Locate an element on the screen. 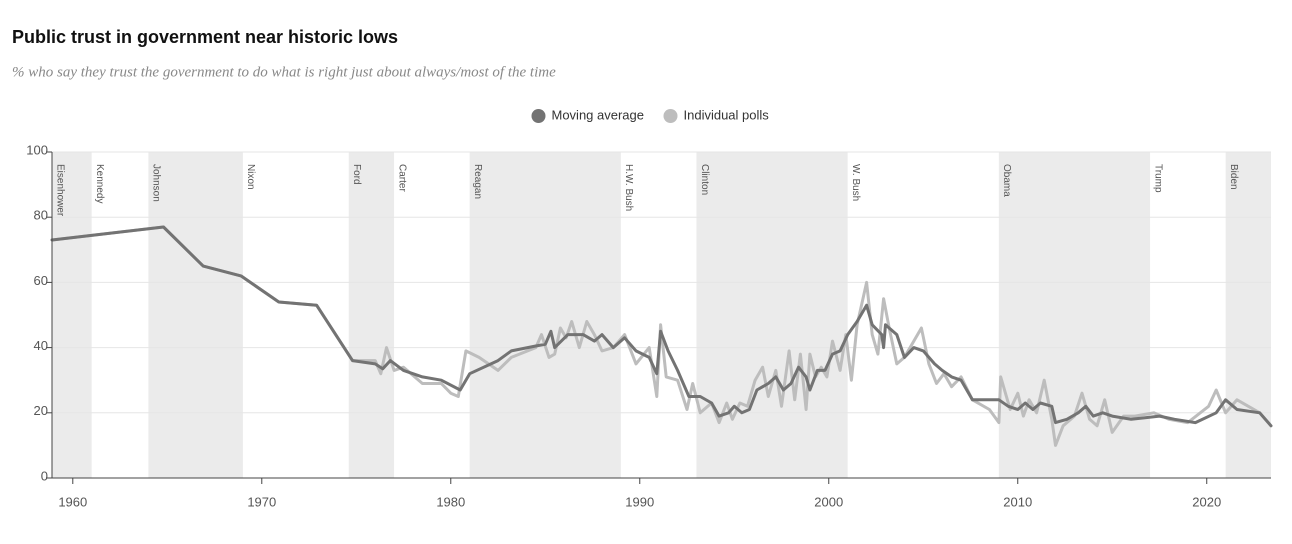 The width and height of the screenshot is (1292, 544). president-label: Carter is located at coordinates (401, 178).